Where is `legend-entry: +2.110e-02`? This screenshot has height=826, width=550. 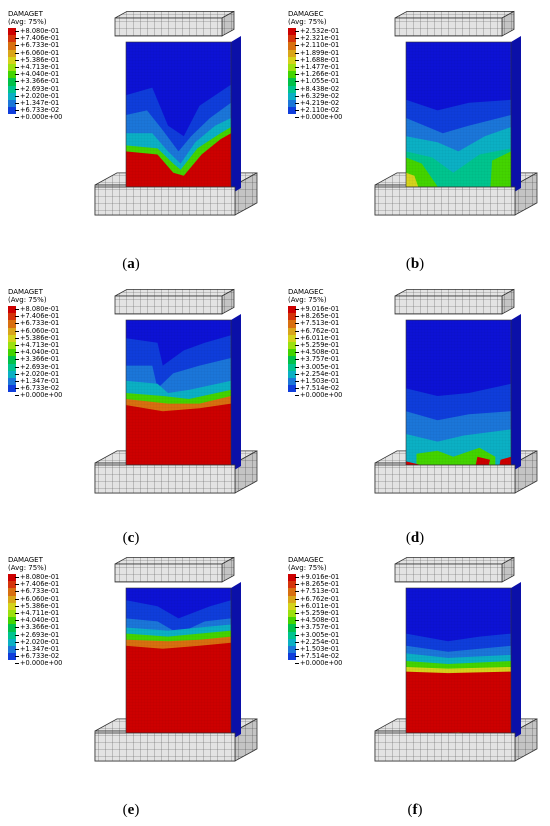
legend-entry: +2.110e-02 is located at coordinates (323, 110).